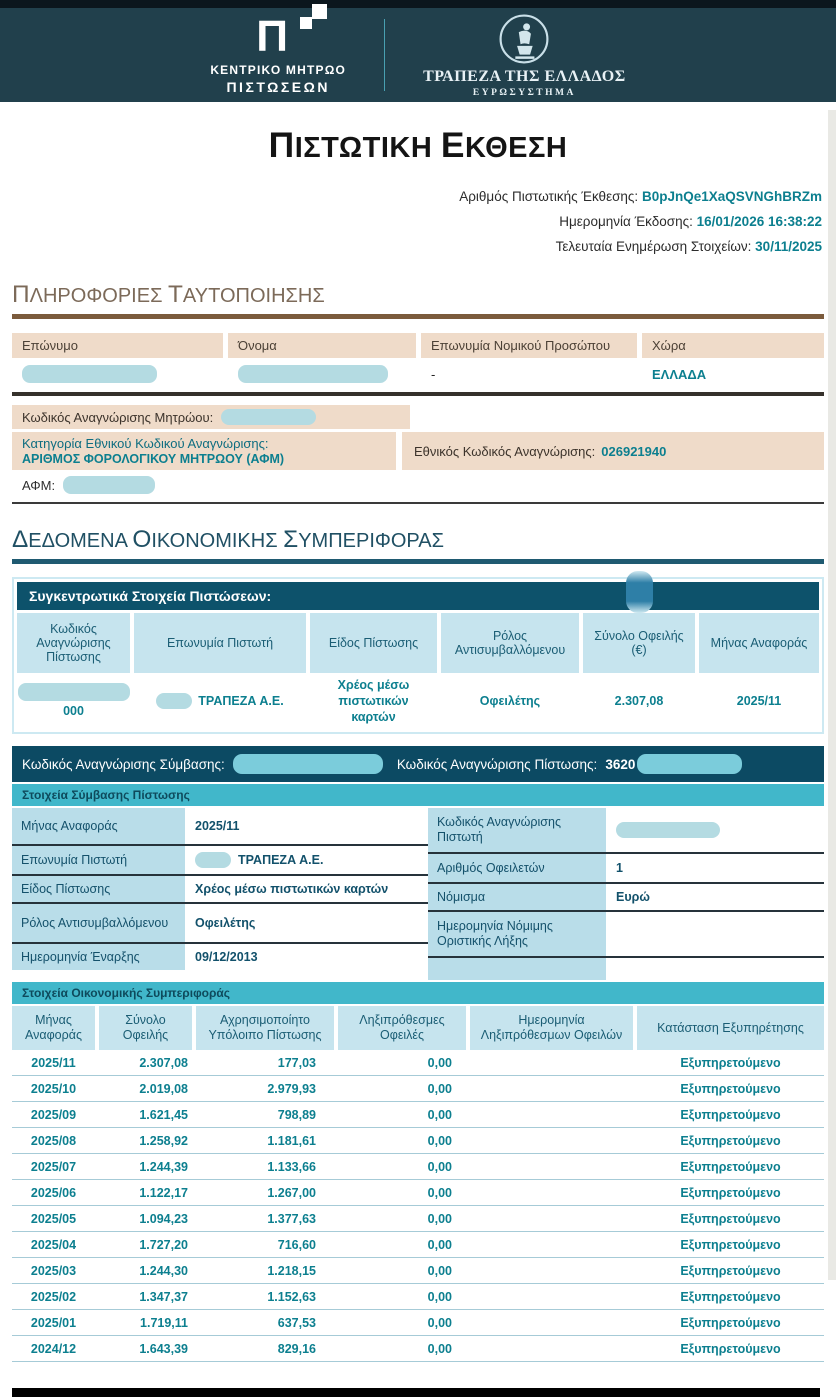 The height and width of the screenshot is (1397, 836). Describe the element at coordinates (163, 1166) in the screenshot. I see `behavior-cell: 1.244,39` at that location.